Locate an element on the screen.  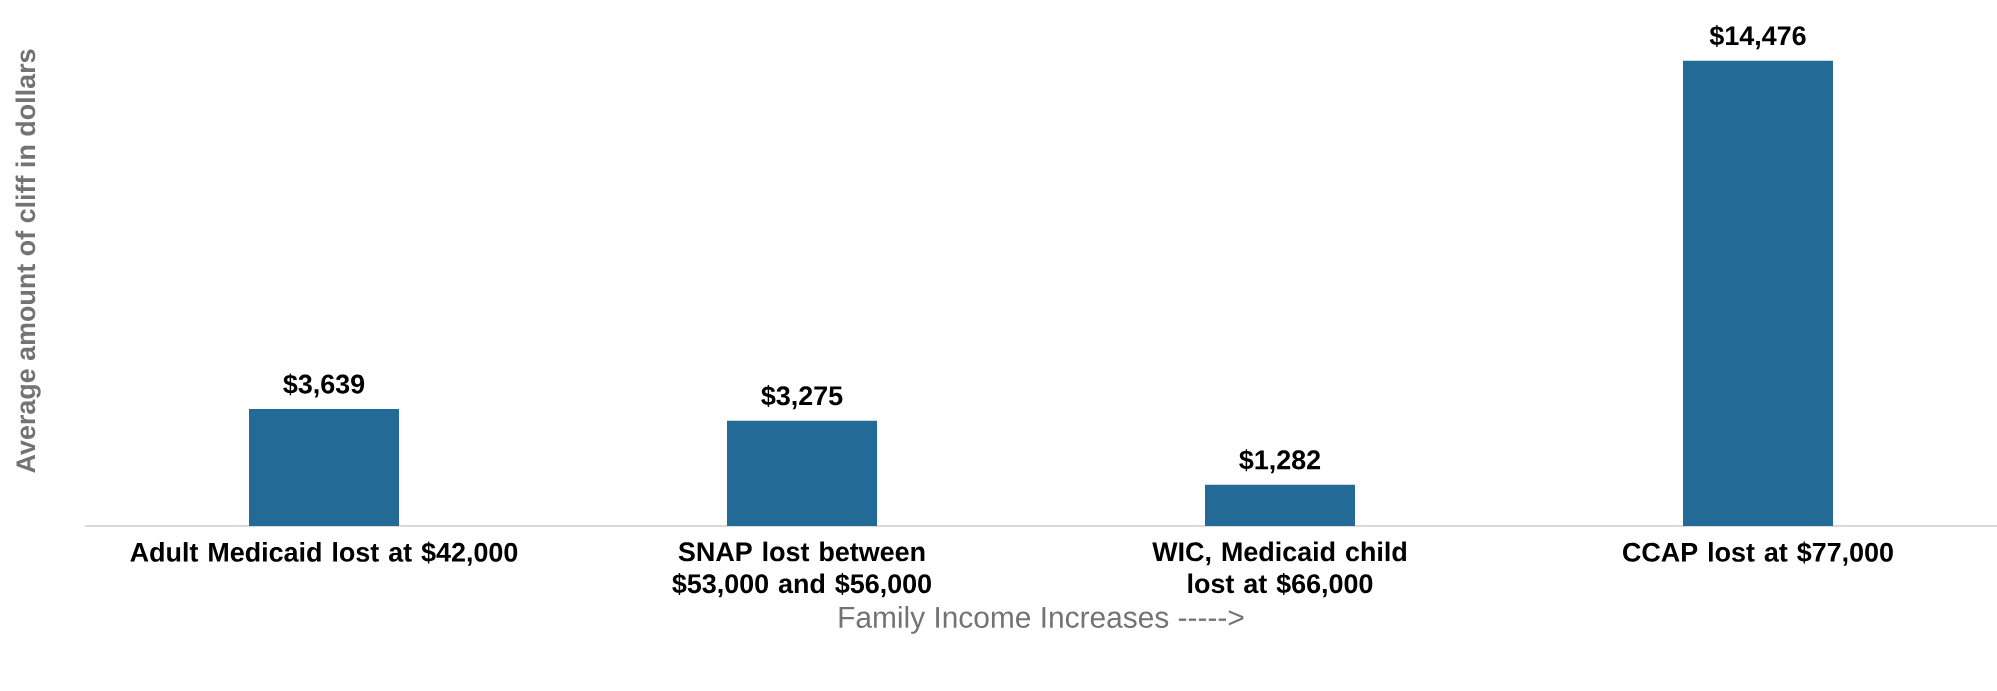
x-tick-label: Adult Medicaid lost at $42,000 is located at coordinates (324, 553).